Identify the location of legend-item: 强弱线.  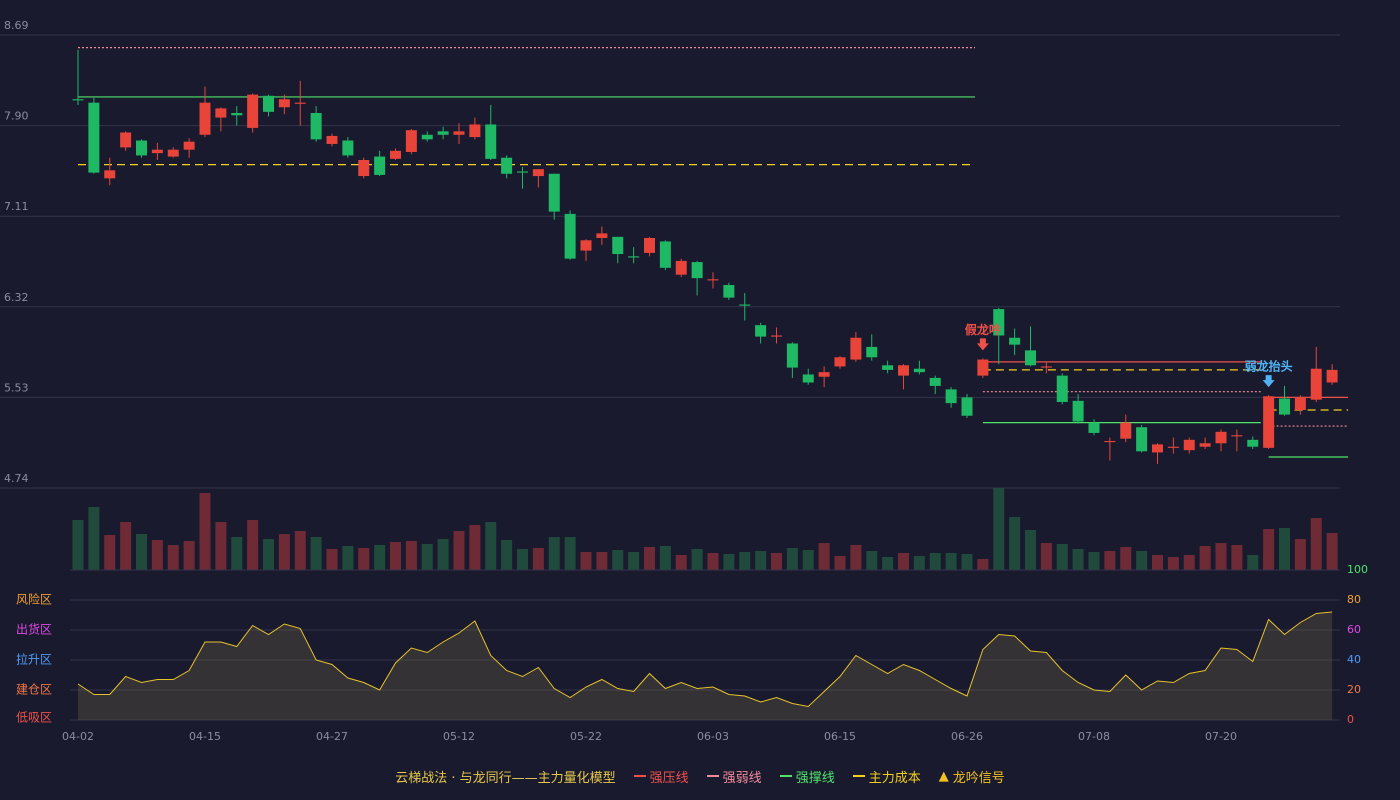
(734, 776).